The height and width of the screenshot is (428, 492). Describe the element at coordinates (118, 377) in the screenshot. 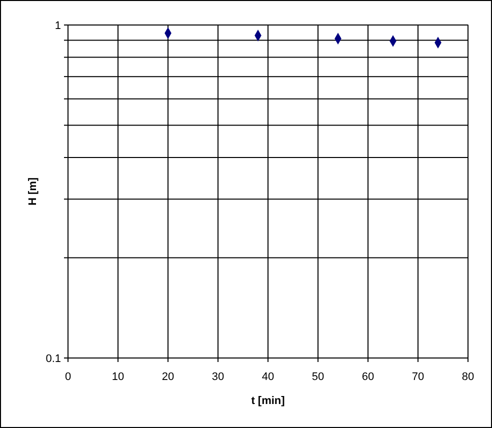

I see `x-tick-label: 10` at that location.